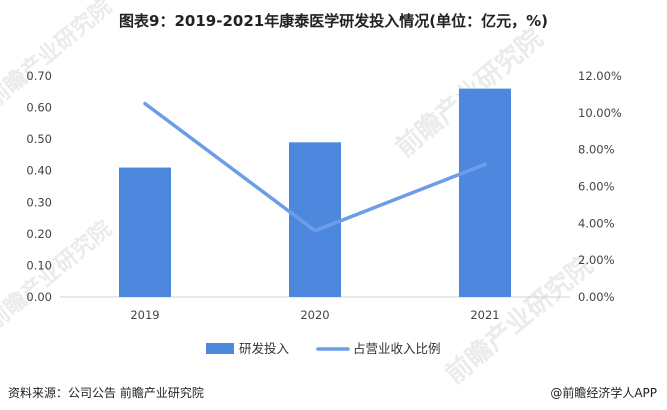  Describe the element at coordinates (264, 348) in the screenshot. I see `legend-bar-label: 研发投入` at that location.